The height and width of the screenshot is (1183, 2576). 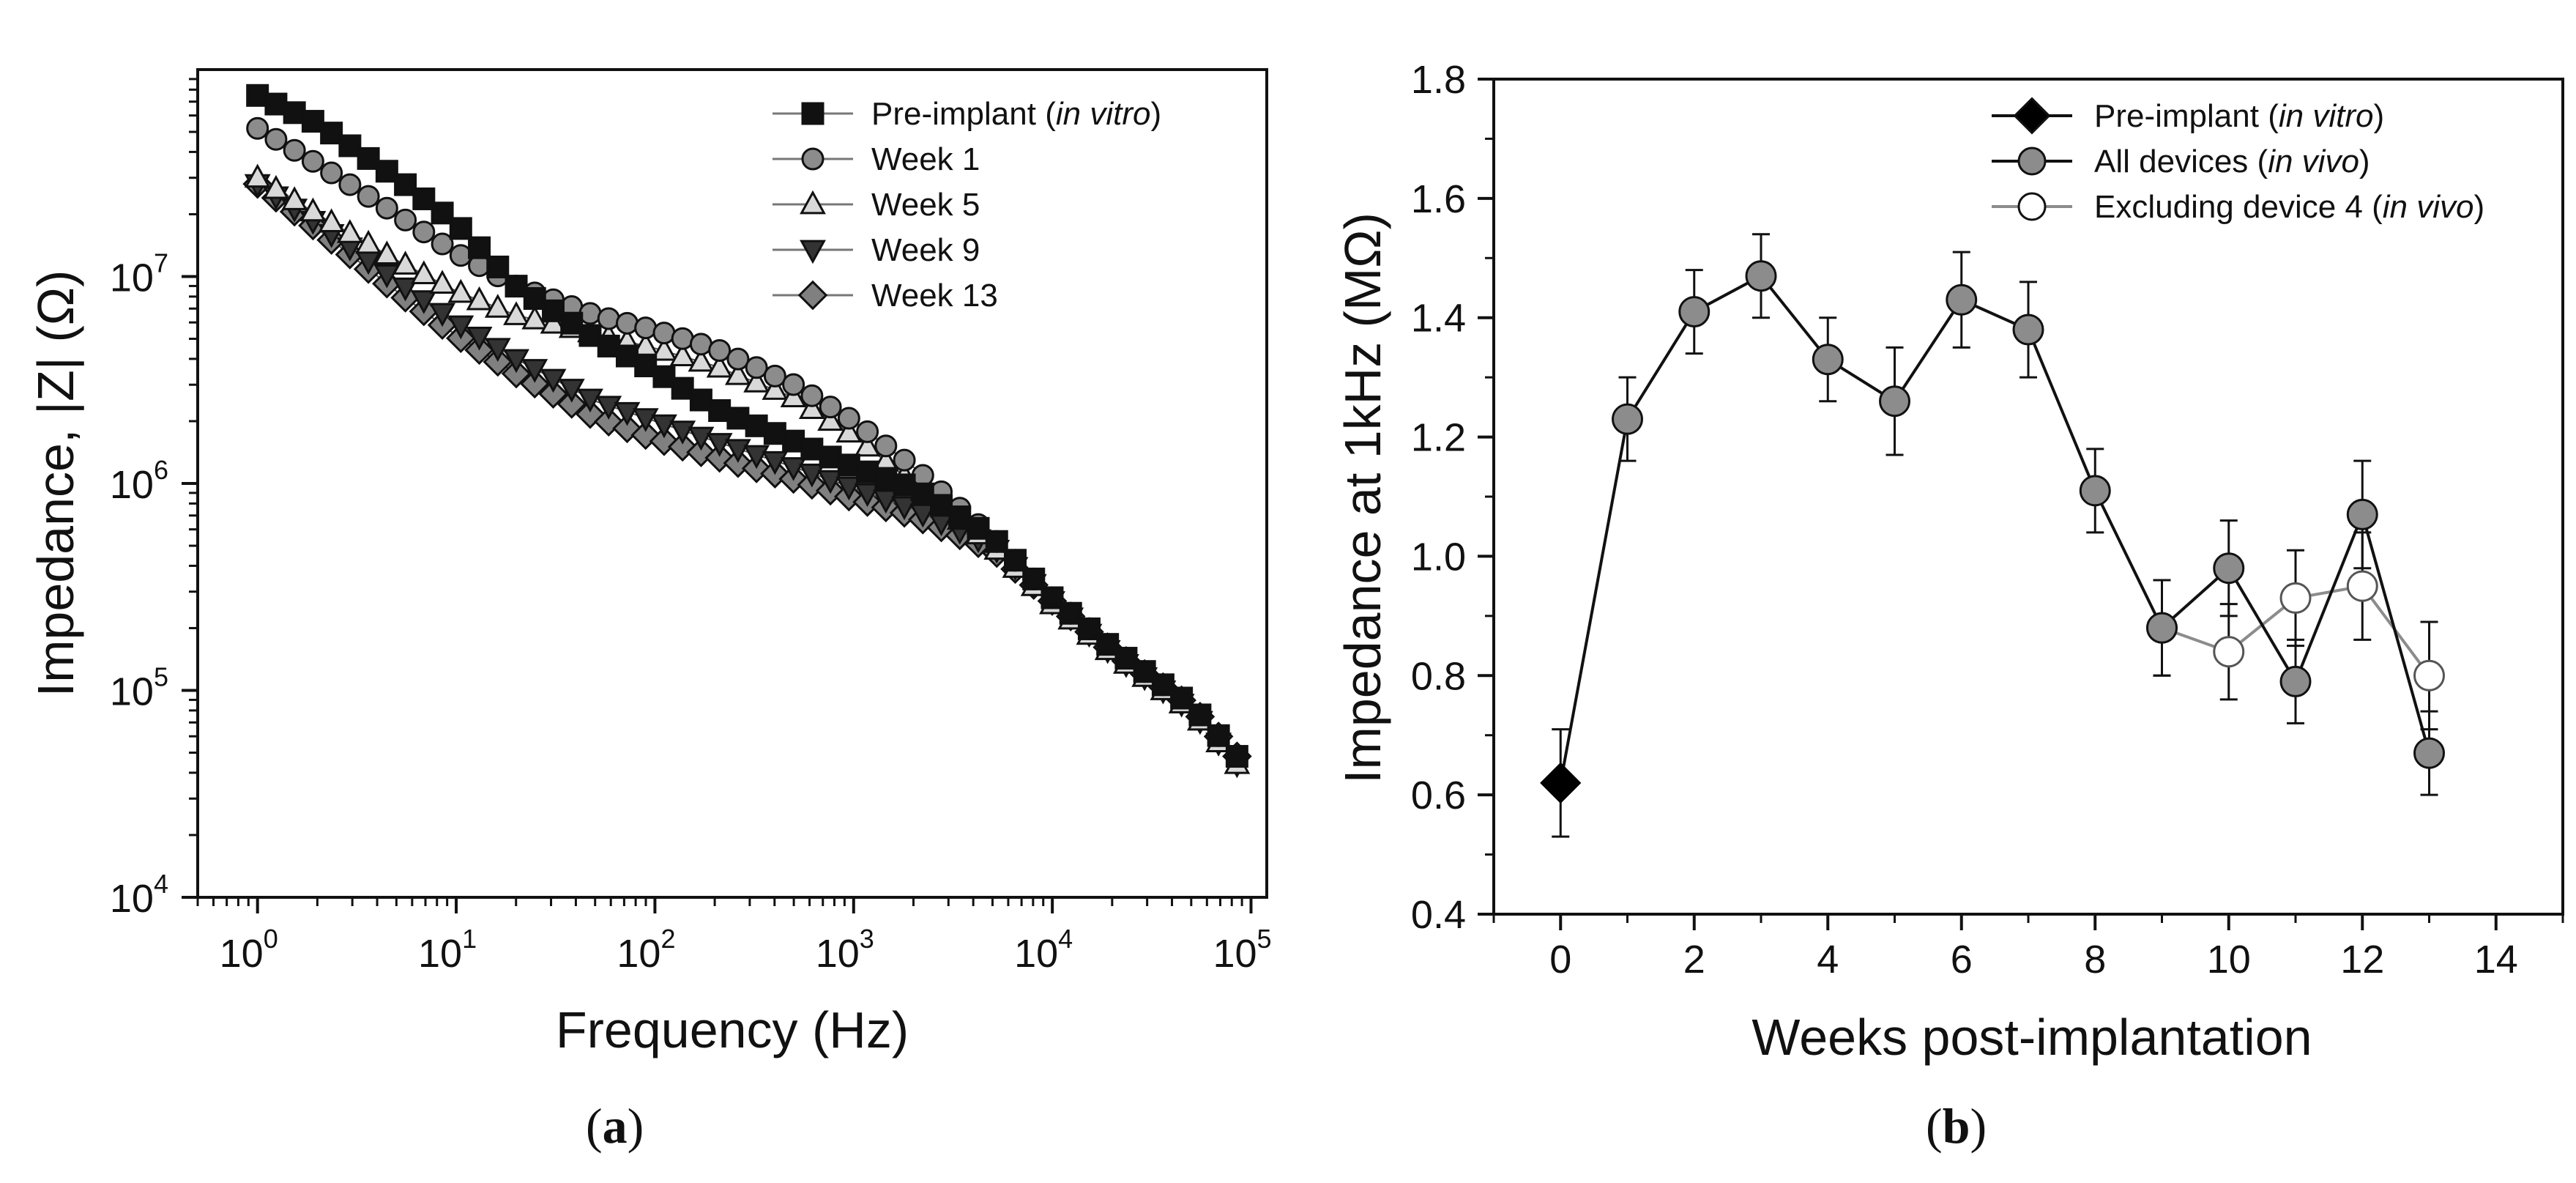 I want to click on panel-b-legend-item: Pre-implant (in vitro), so click(x=2188, y=116).